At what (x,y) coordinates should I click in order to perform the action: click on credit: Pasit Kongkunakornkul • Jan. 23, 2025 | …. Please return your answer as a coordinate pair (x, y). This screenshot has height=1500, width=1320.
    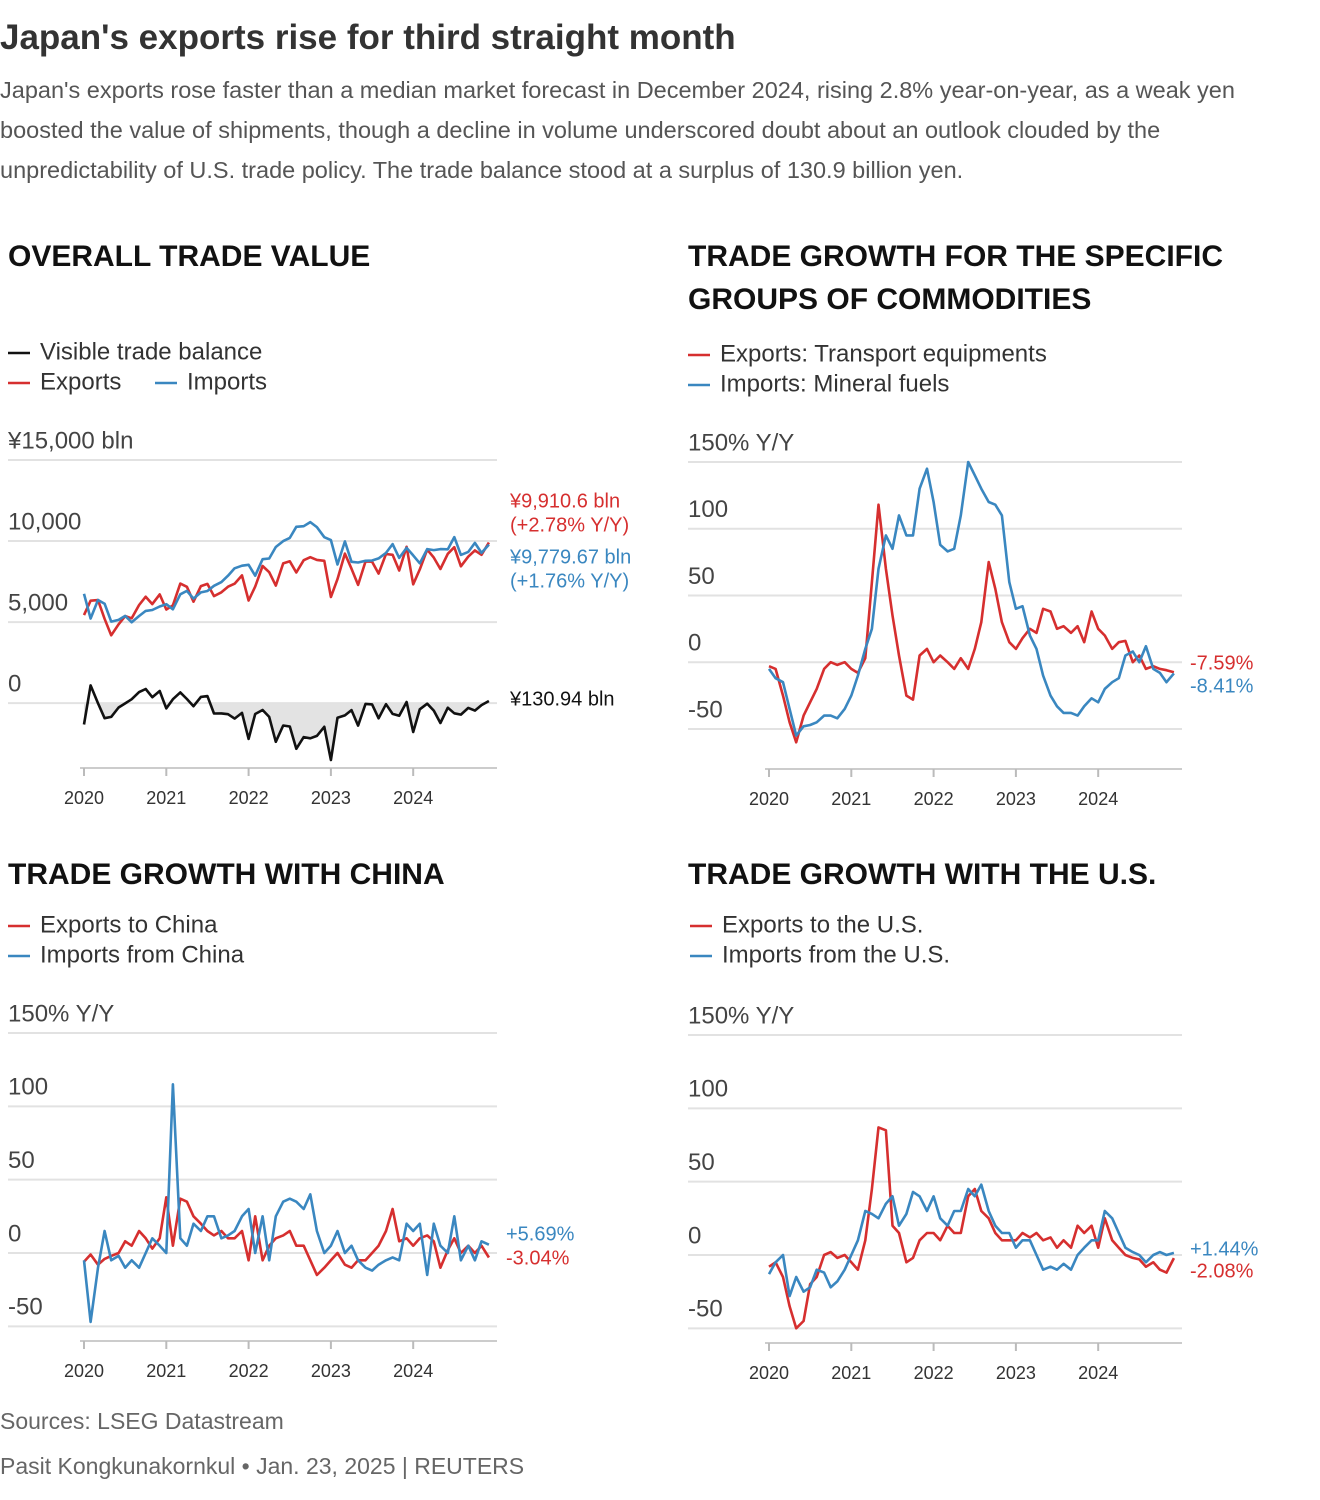
    Looking at the image, I should click on (262, 1466).